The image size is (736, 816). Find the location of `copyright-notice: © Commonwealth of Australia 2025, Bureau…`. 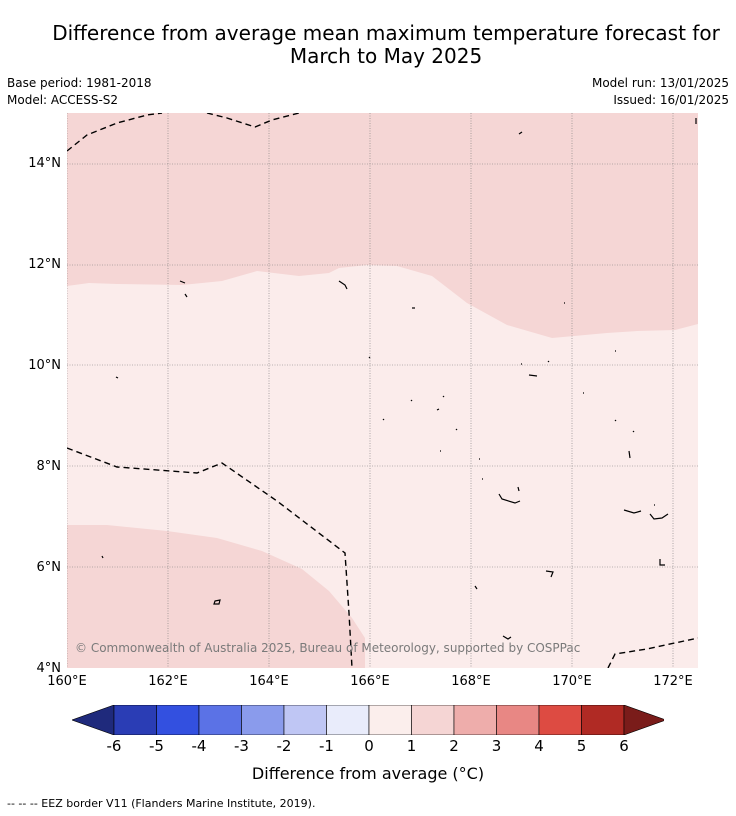

copyright-notice: © Commonwealth of Australia 2025, Bureau… is located at coordinates (328, 648).